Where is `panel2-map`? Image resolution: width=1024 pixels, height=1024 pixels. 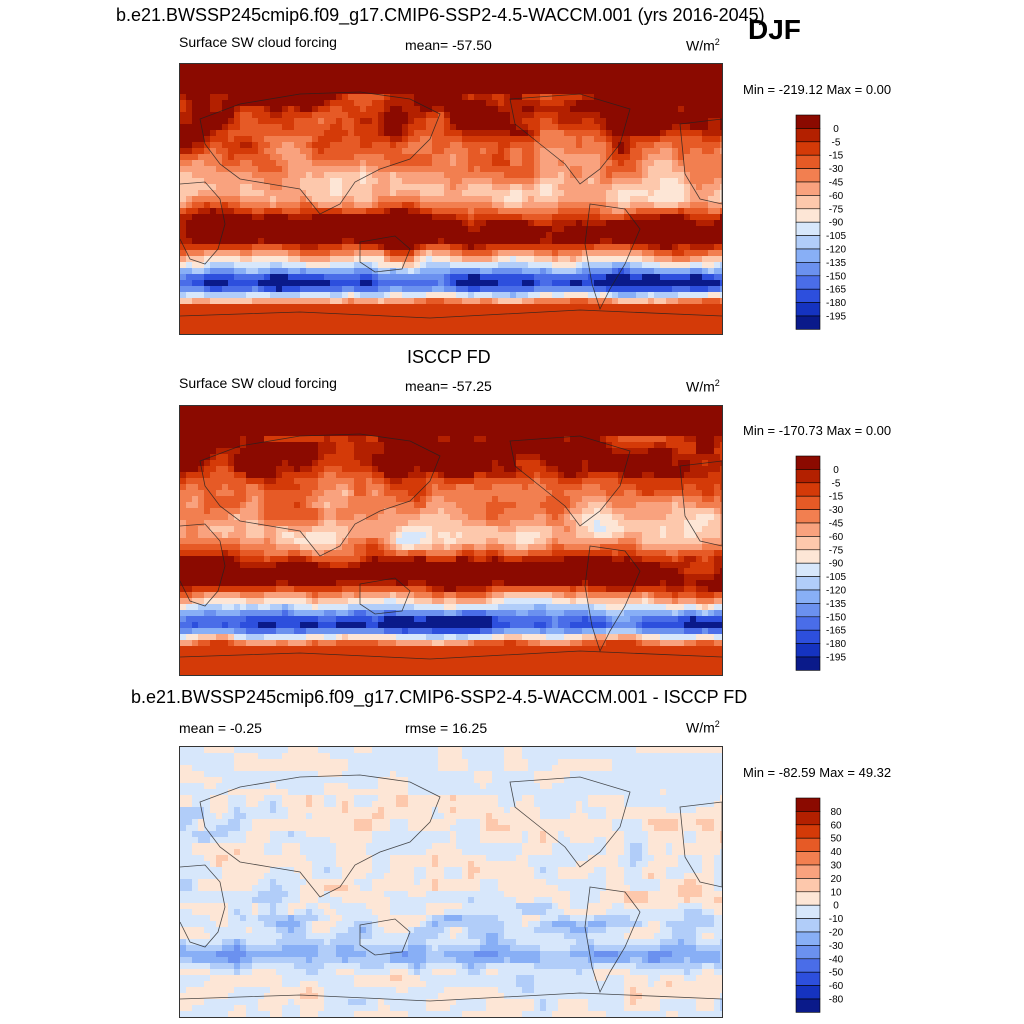
panel2-map is located at coordinates (451, 540).